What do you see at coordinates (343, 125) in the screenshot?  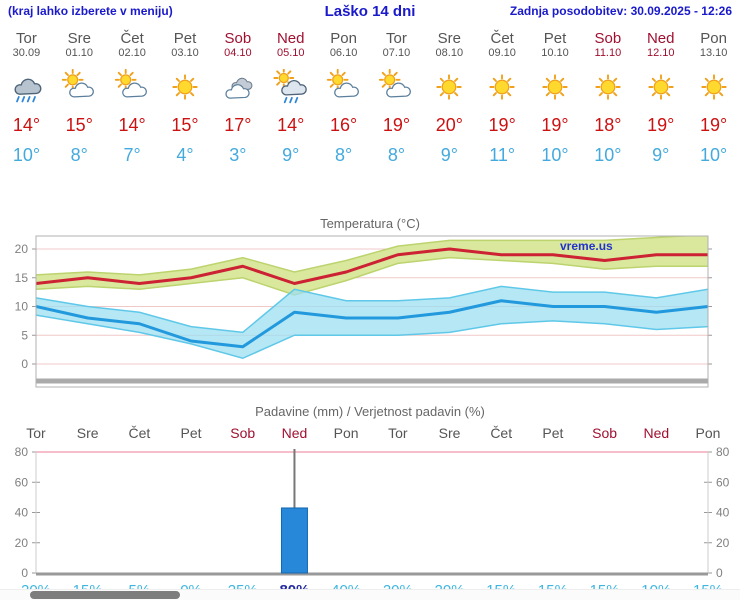 I see `day-tmax: 16°` at bounding box center [343, 125].